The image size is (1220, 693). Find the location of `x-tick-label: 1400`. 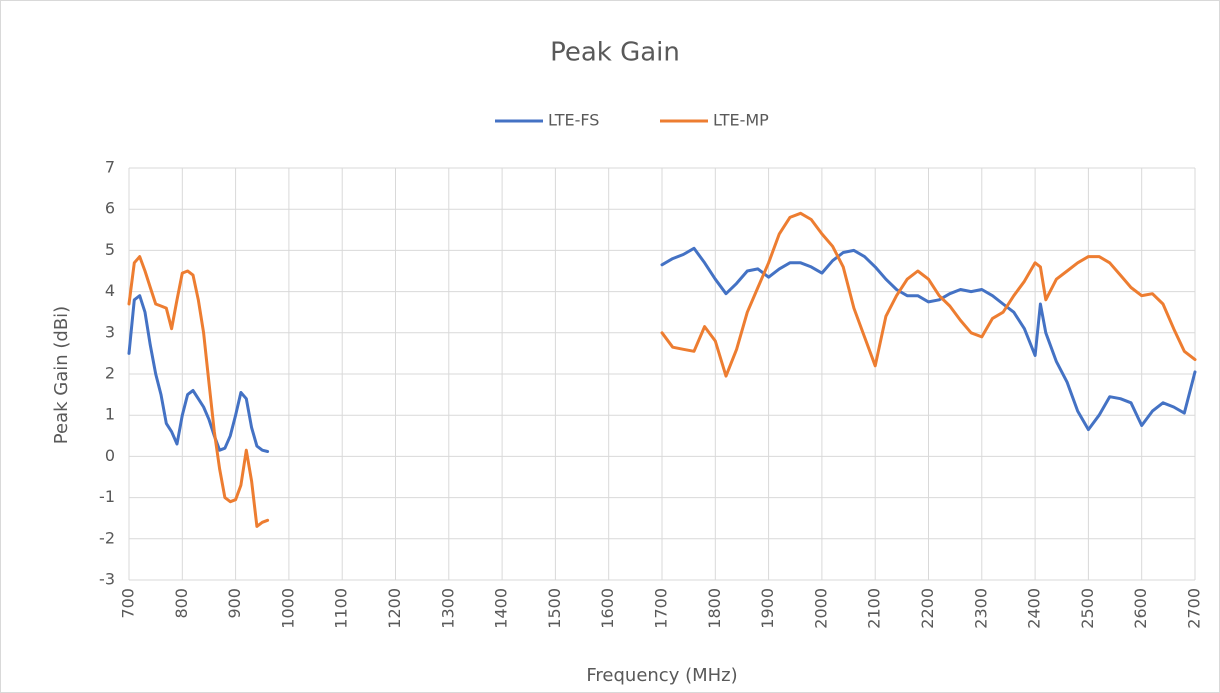

x-tick-label: 1400 is located at coordinates (501, 608).